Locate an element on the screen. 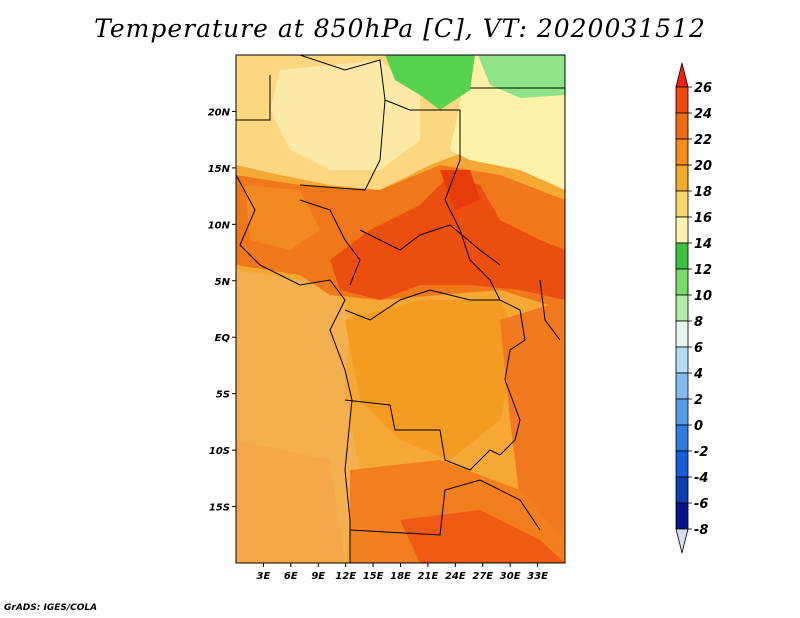 This screenshot has height=618, width=800. colorbar-label: 2 is located at coordinates (698, 400).